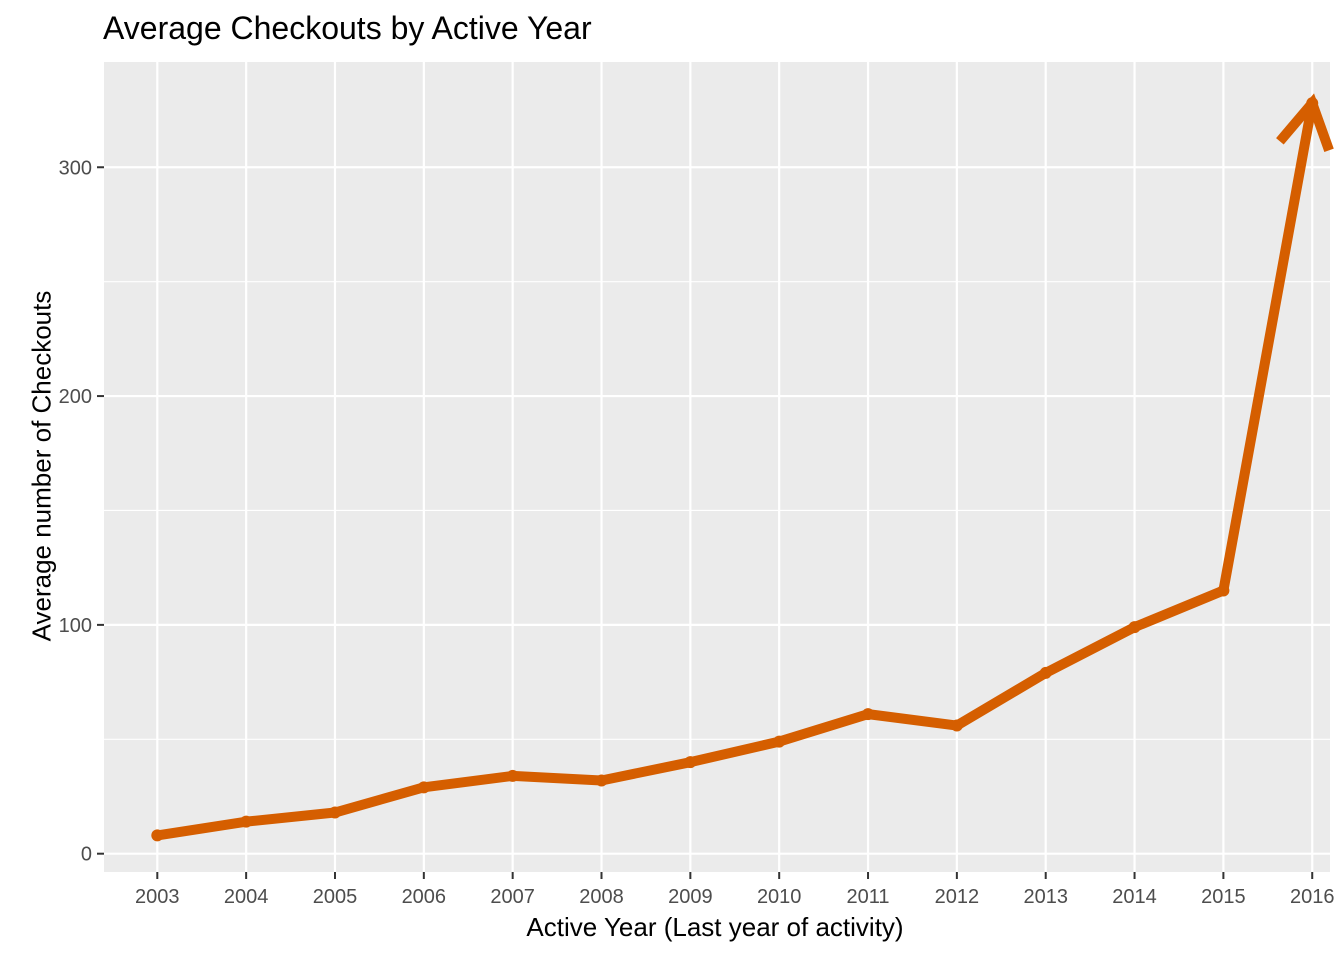 The height and width of the screenshot is (960, 1344). What do you see at coordinates (347, 28) in the screenshot?
I see `chart-title: Average Checkouts by Active Year` at bounding box center [347, 28].